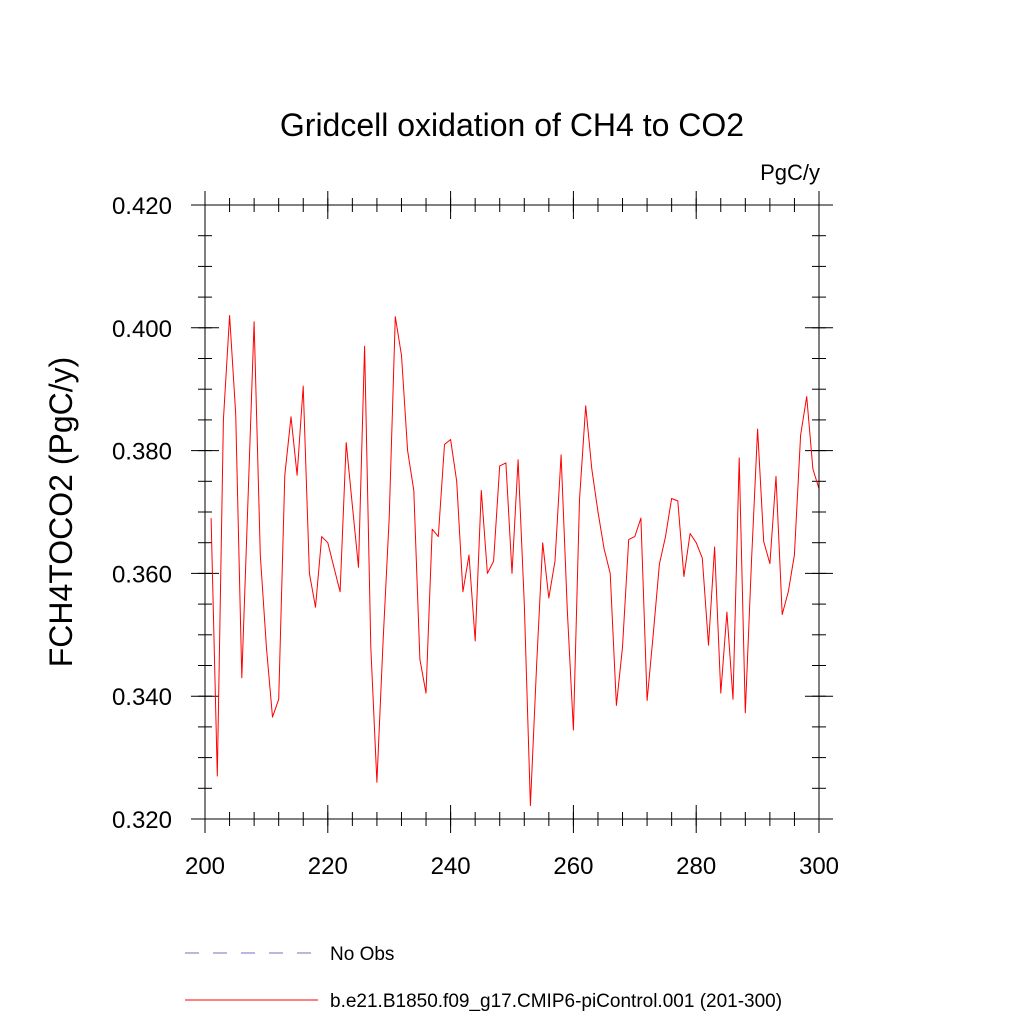 This screenshot has height=1024, width=1024. Describe the element at coordinates (205, 866) in the screenshot. I see `x-tick-label: 200` at that location.